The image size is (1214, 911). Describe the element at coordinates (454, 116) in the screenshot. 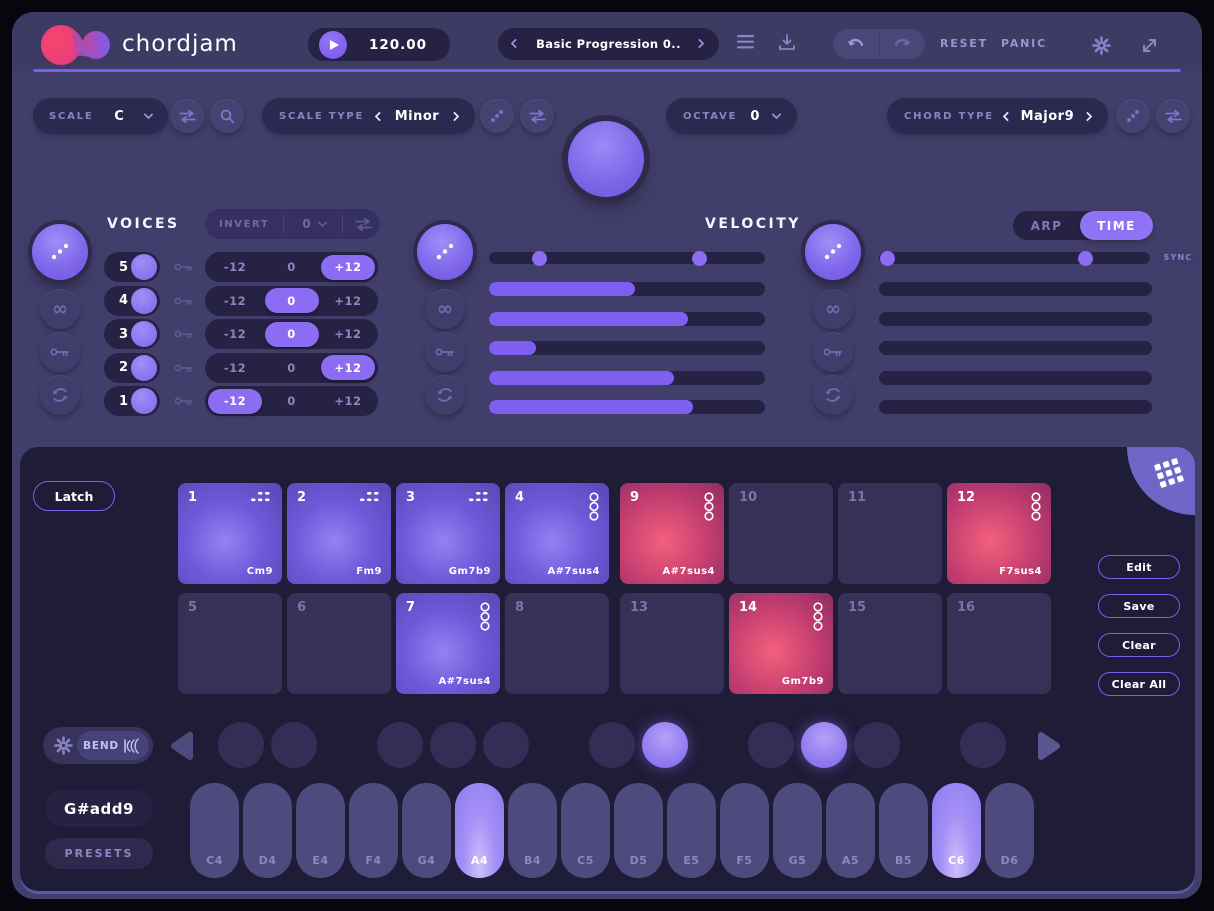

I see `scale-type-next-icon` at that location.